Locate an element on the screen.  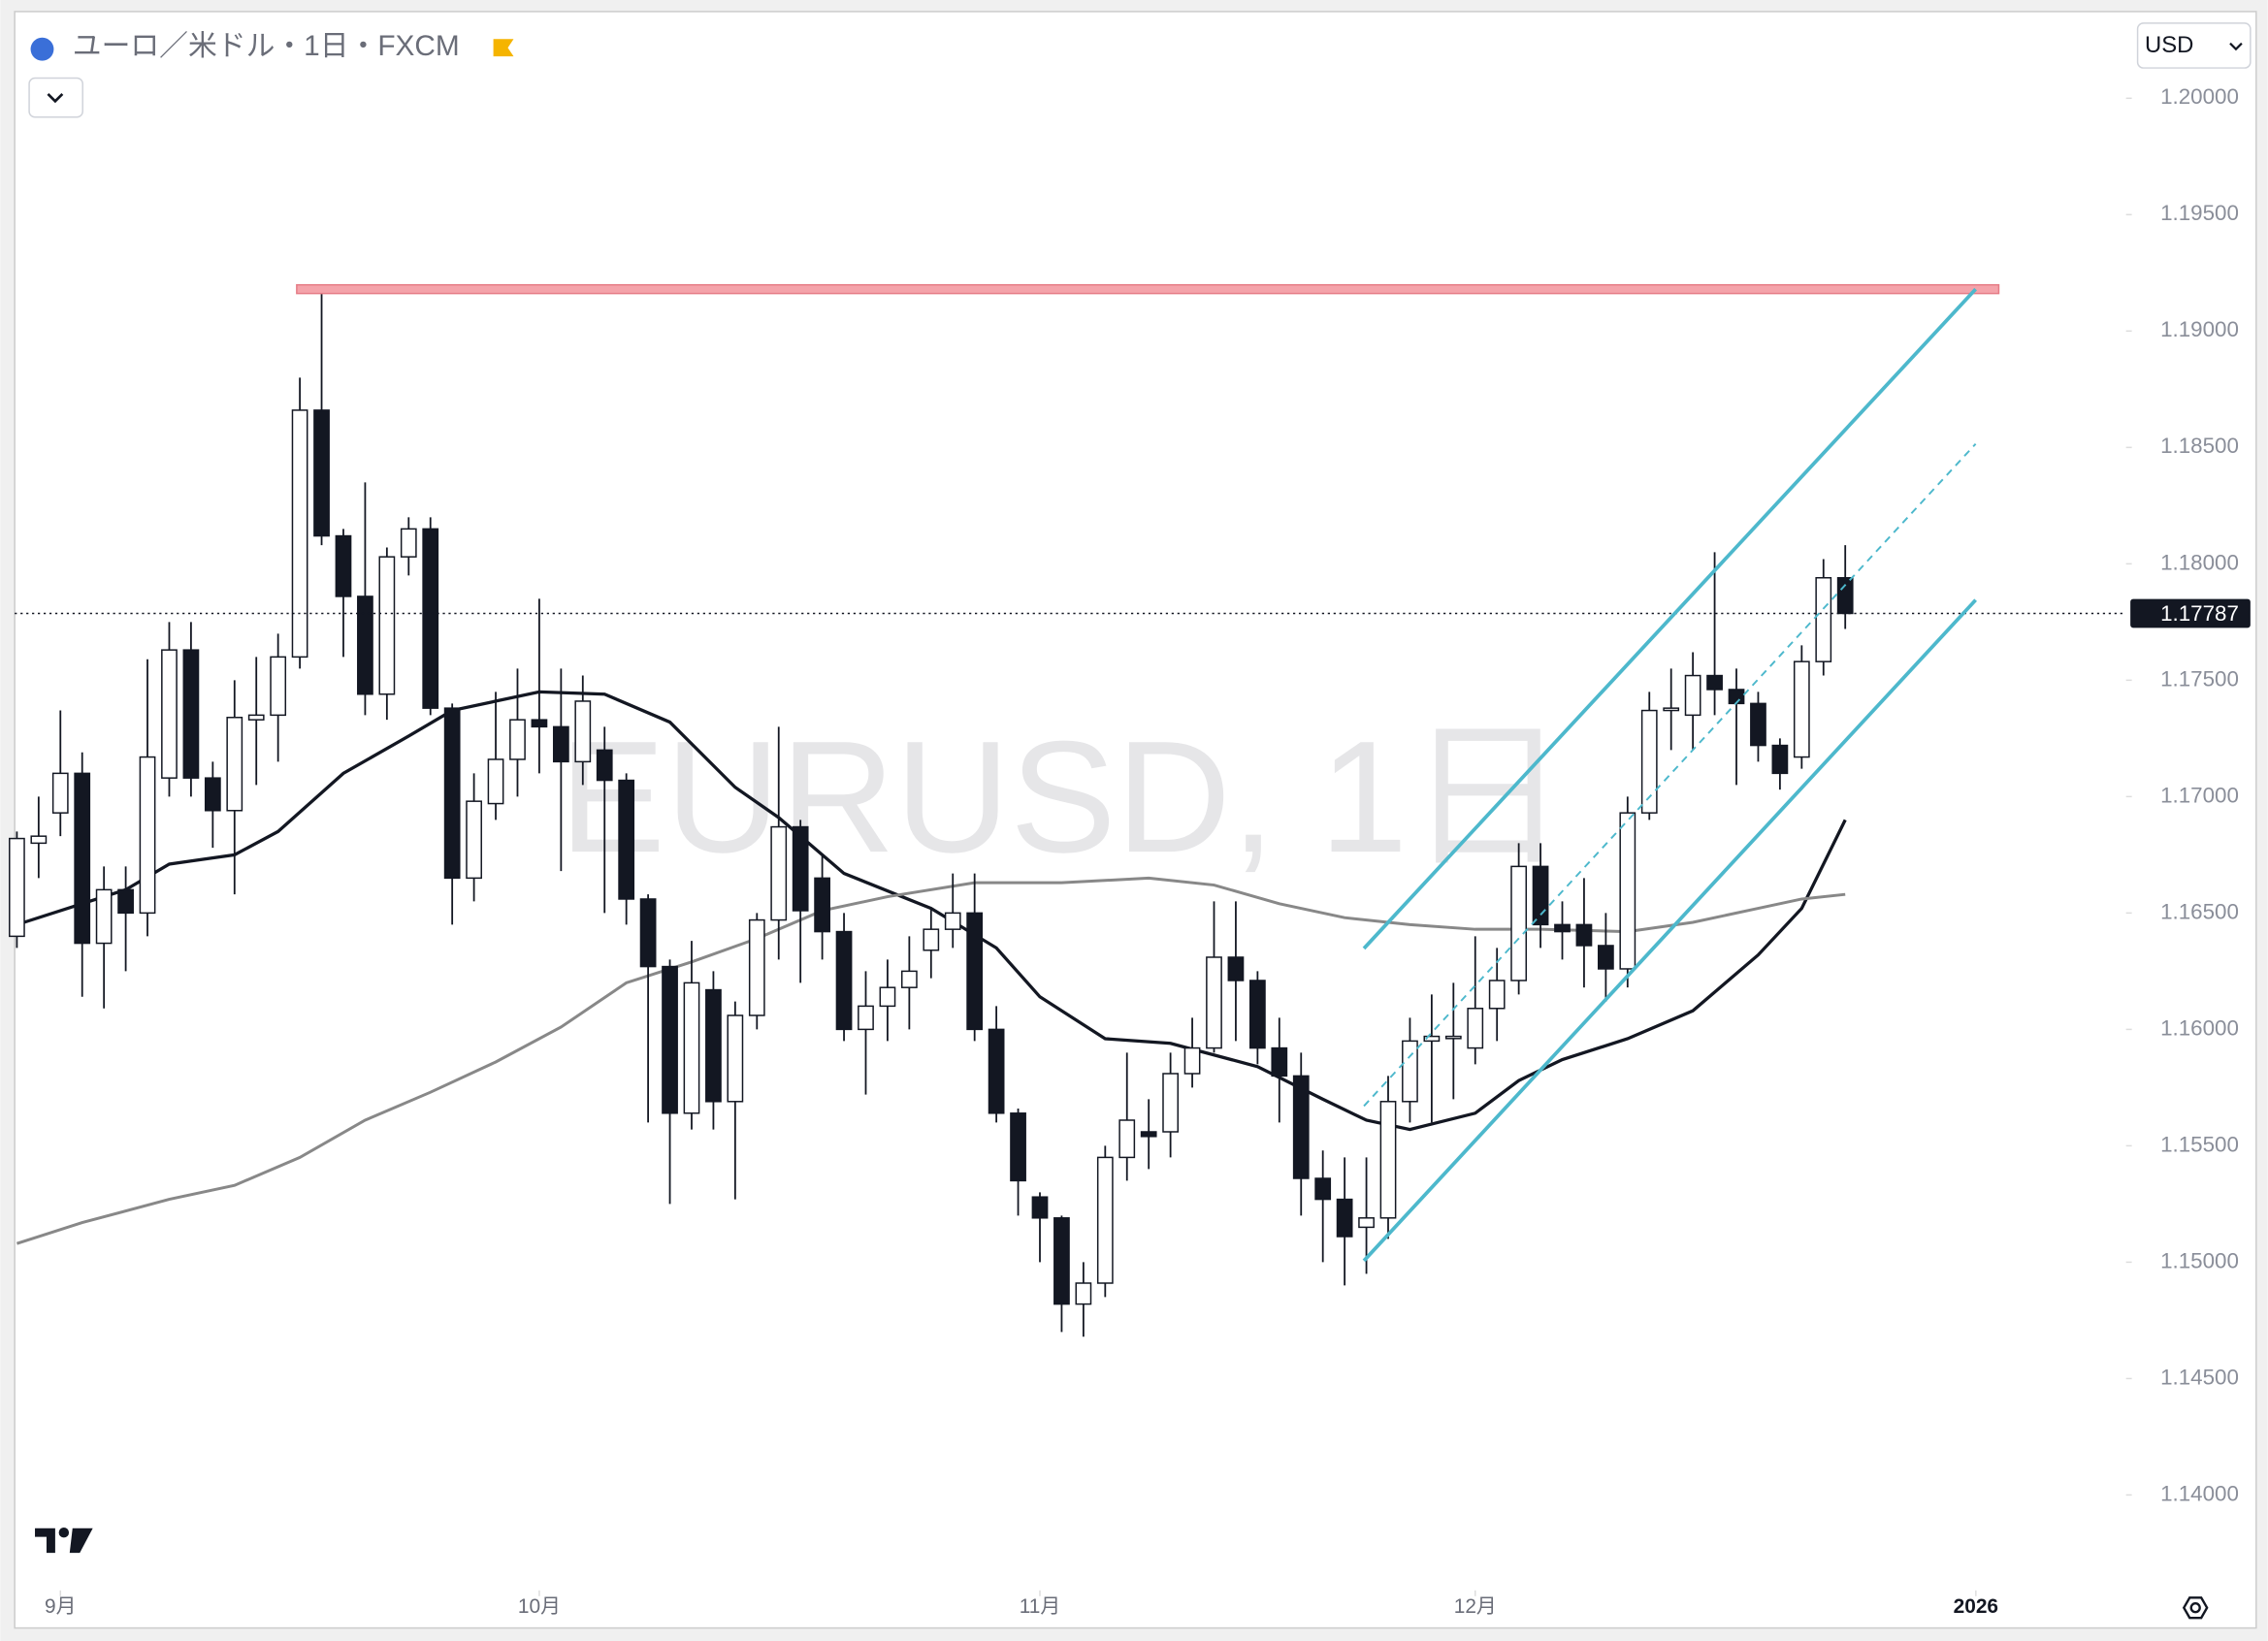
x-tick-label: 2026 is located at coordinates (1976, 1607).